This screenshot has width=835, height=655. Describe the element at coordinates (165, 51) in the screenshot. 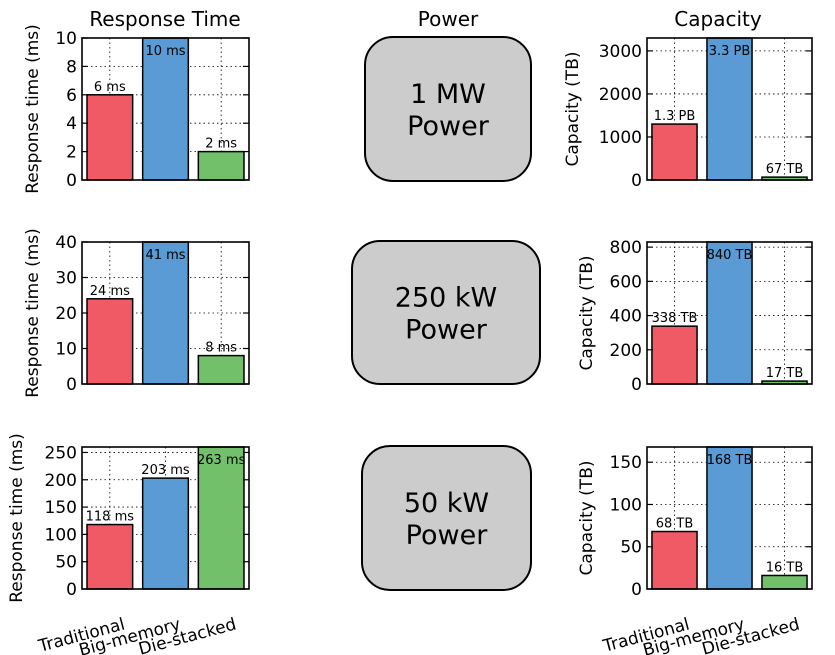

I see `bar-value-label: 10 ms` at that location.